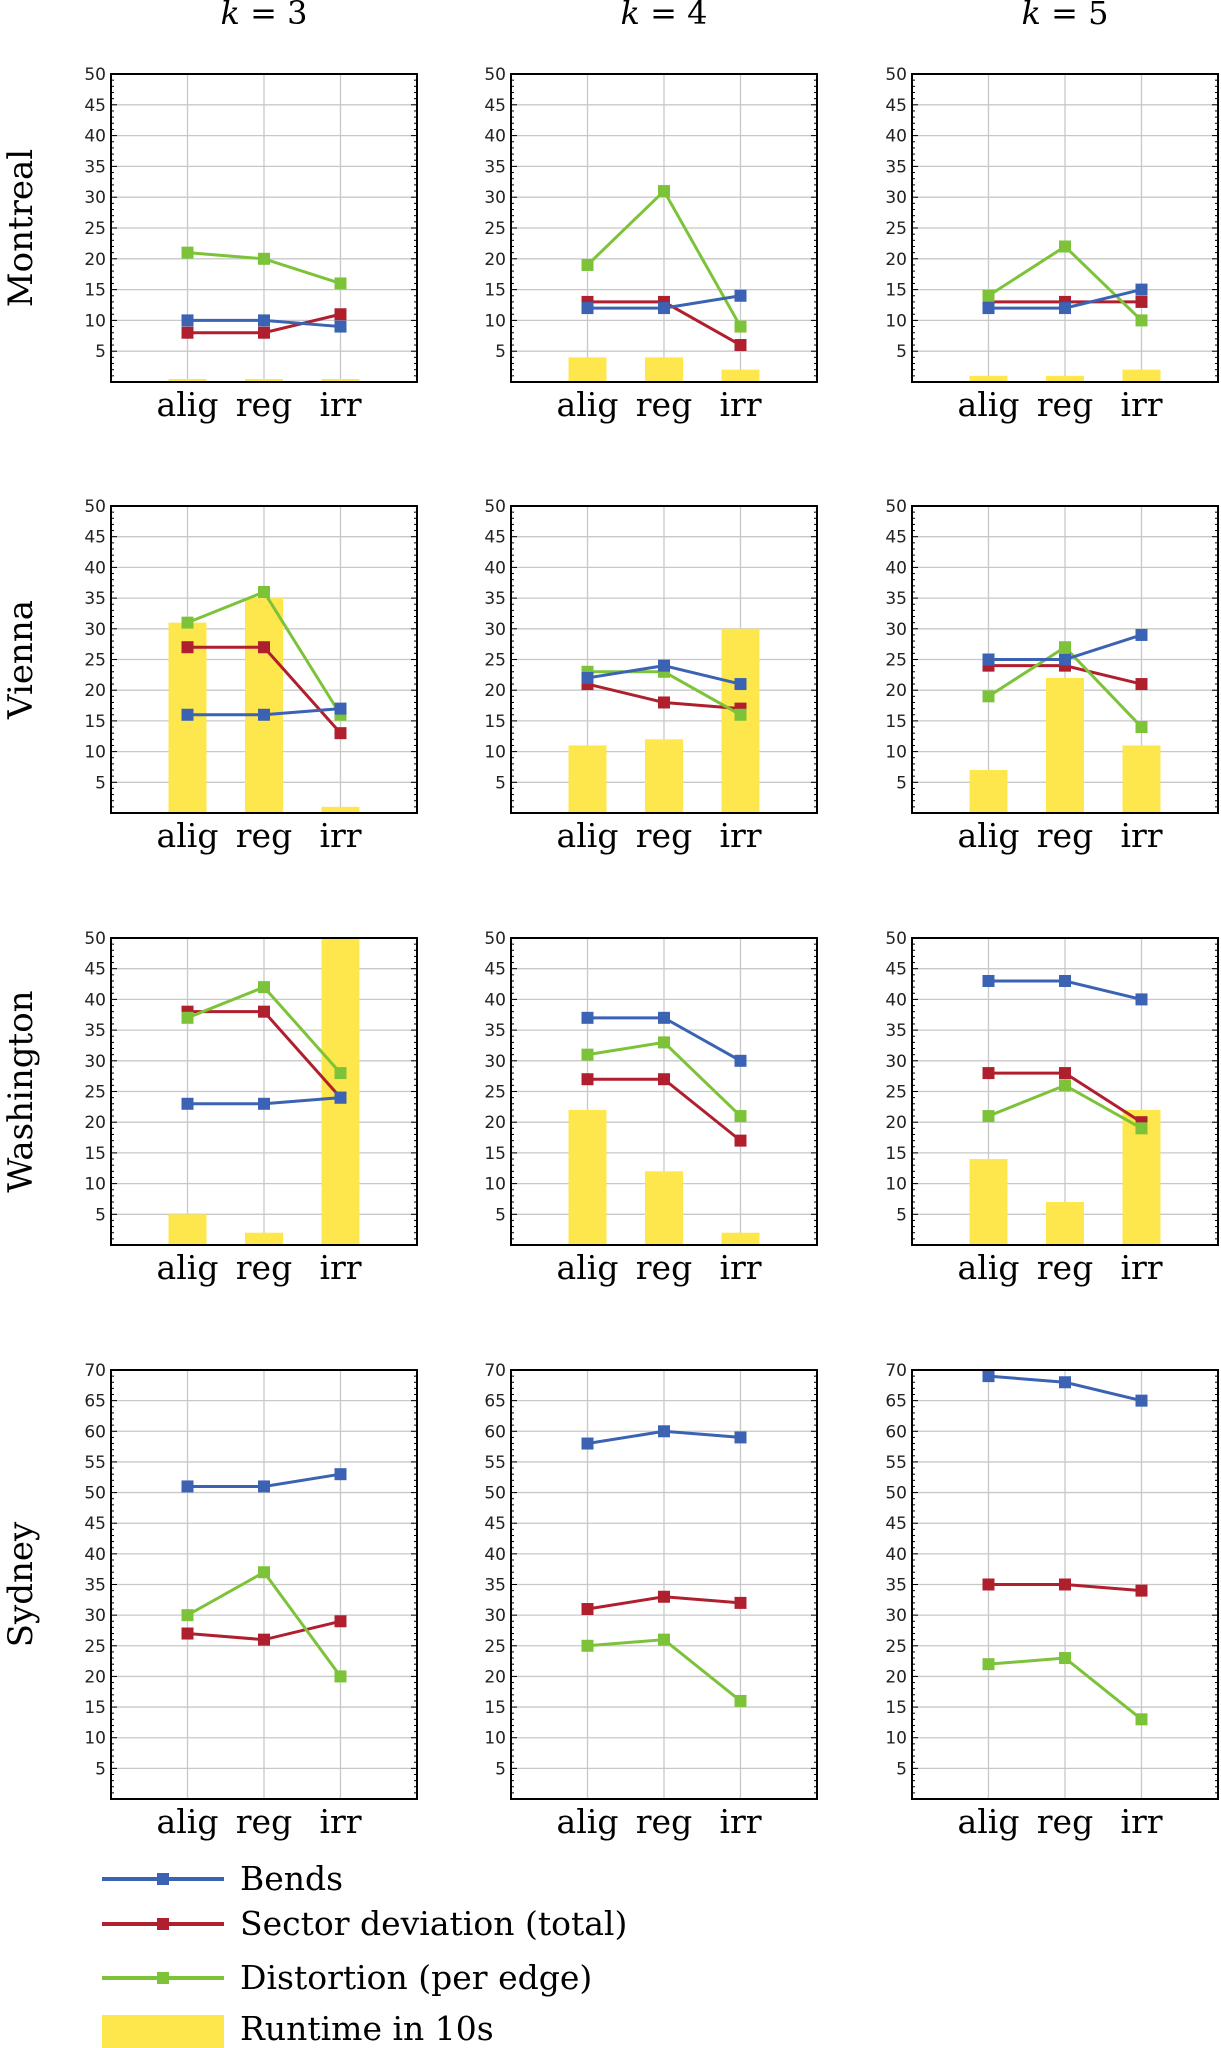  I want to click on column-title: k = 4, so click(664, 16).